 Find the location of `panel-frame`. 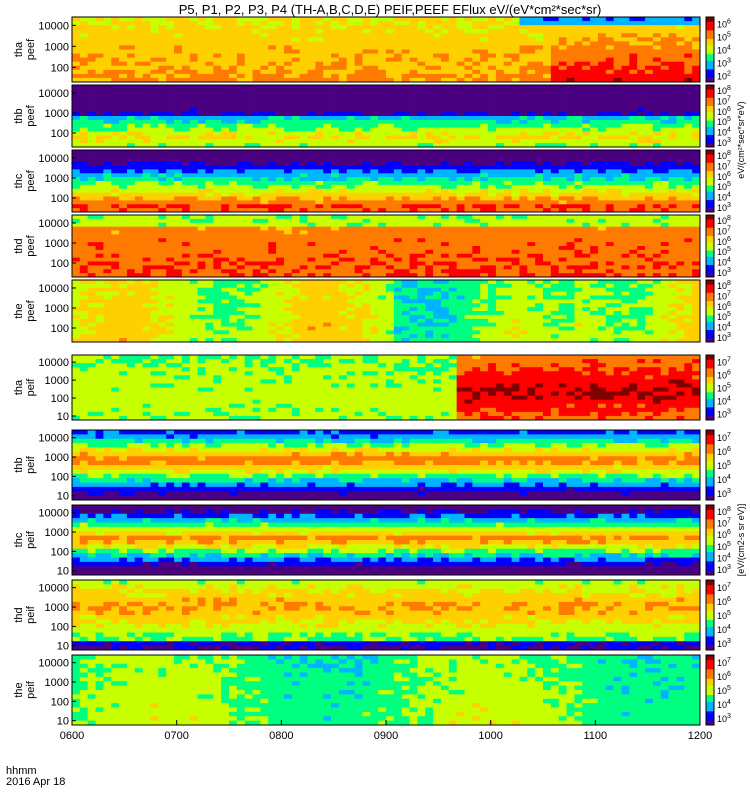

panel-frame is located at coordinates (386, 181).